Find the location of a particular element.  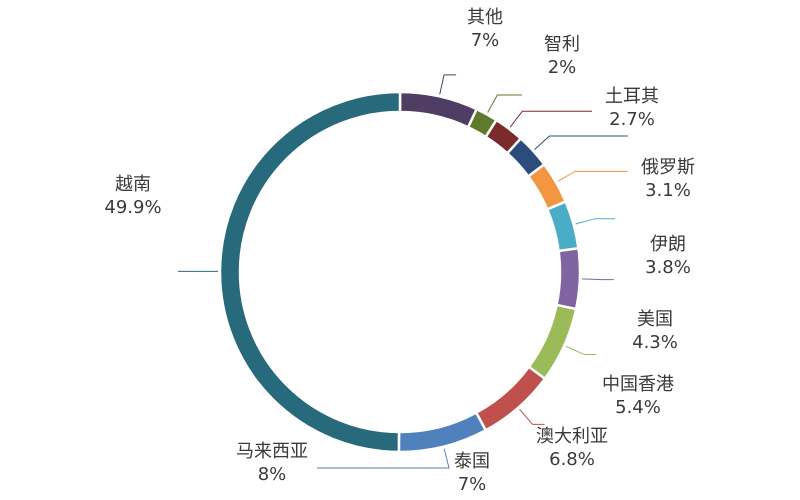

slice-value-label: 5.4% is located at coordinates (638, 407).